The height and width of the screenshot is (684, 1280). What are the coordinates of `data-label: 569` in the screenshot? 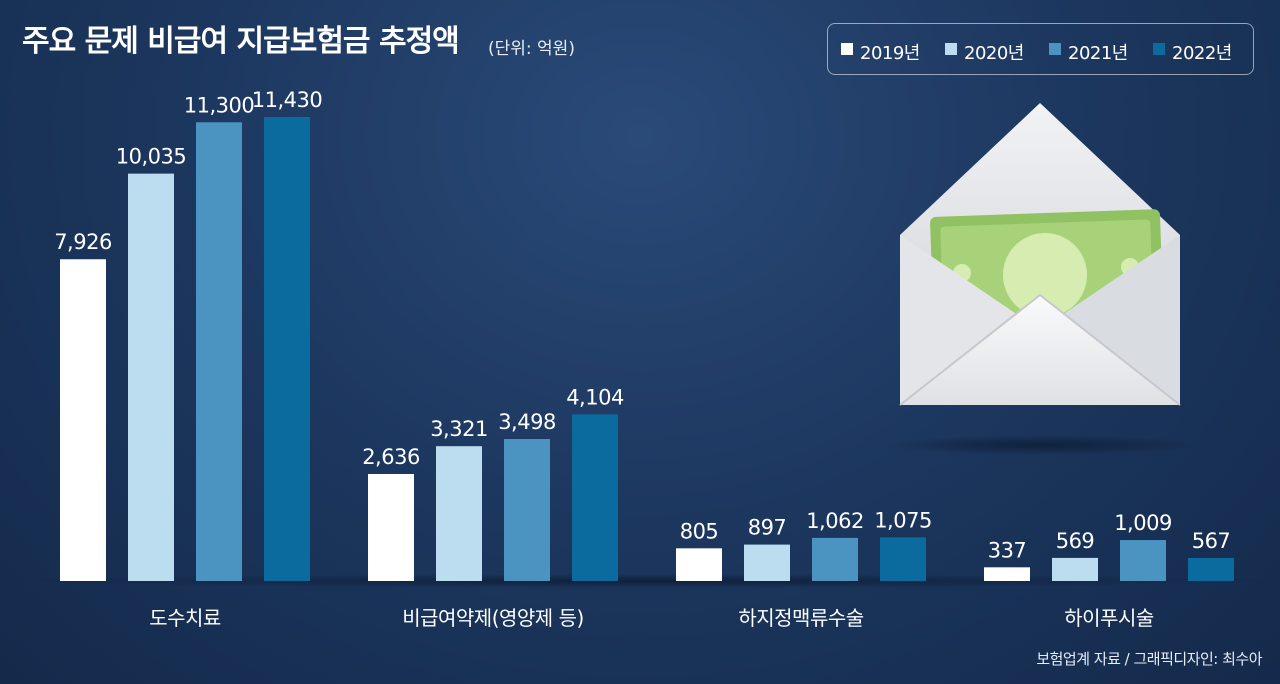 It's located at (1075, 541).